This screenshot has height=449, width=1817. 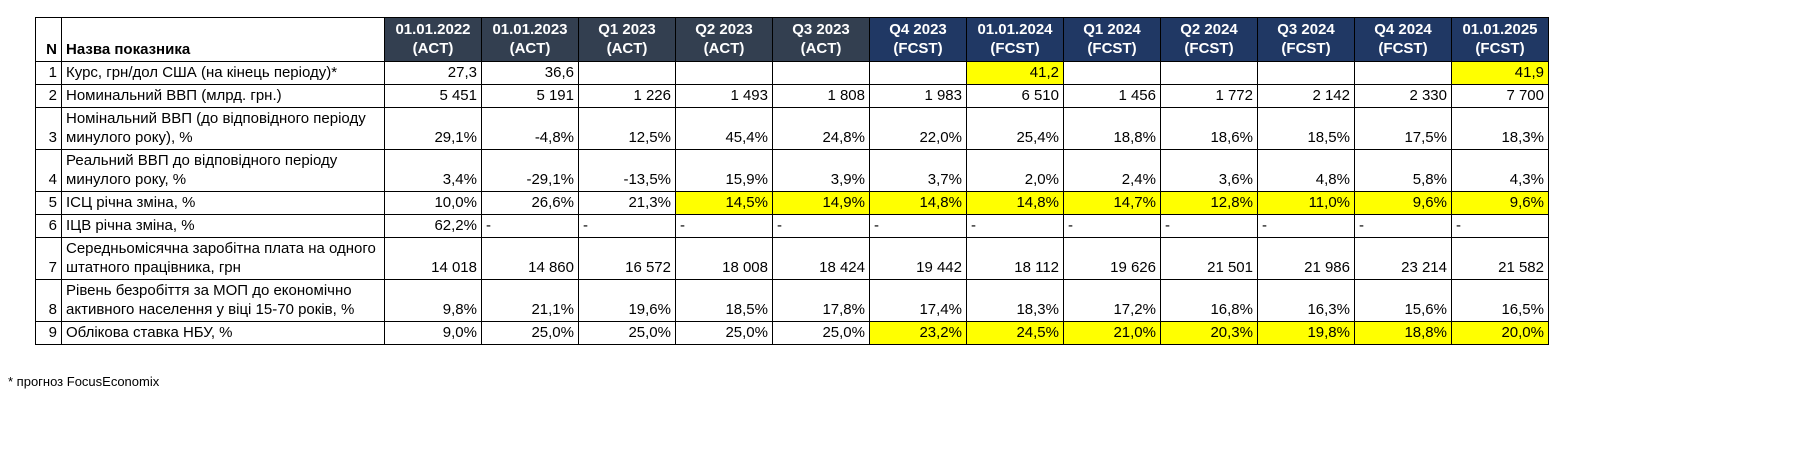 I want to click on data-cell: 4,3%, so click(x=1500, y=170).